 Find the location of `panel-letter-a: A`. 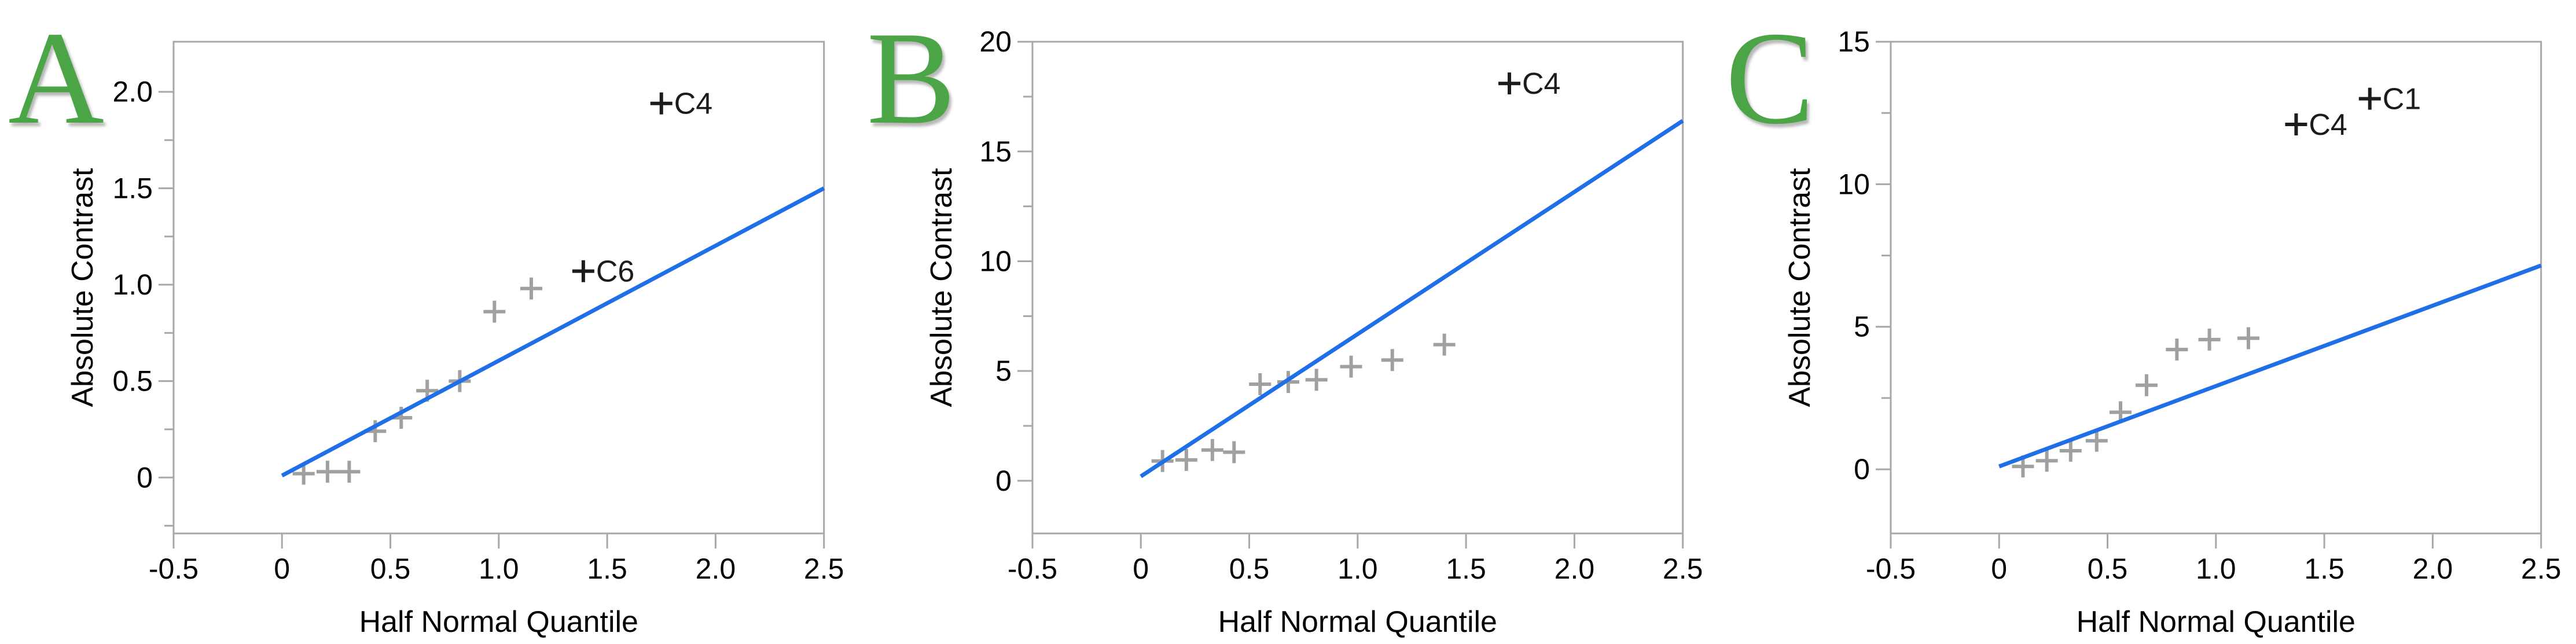

panel-letter-a: A is located at coordinates (56, 78).